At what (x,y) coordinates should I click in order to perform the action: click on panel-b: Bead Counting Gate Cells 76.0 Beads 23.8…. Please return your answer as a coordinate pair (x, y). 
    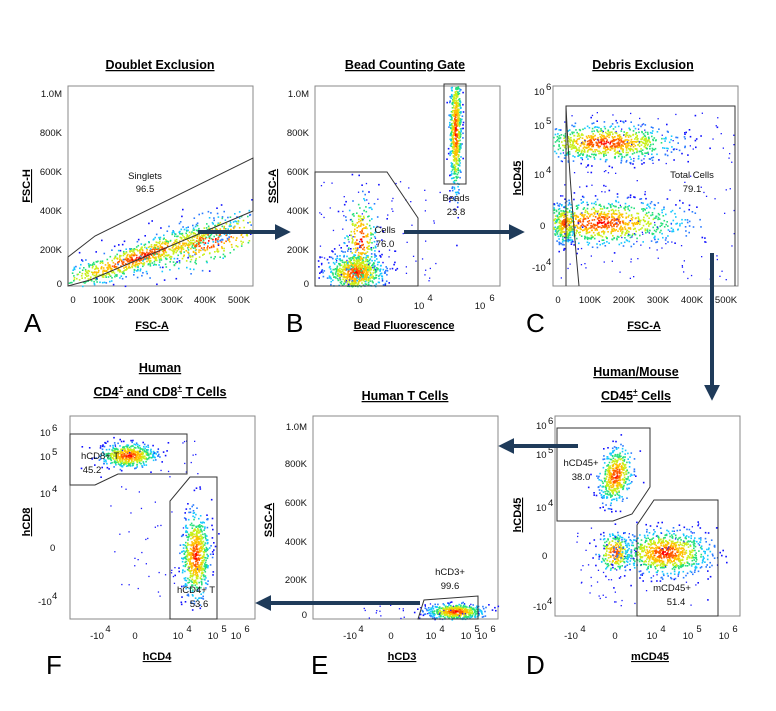
    Looking at the image, I should click on (384, 198).